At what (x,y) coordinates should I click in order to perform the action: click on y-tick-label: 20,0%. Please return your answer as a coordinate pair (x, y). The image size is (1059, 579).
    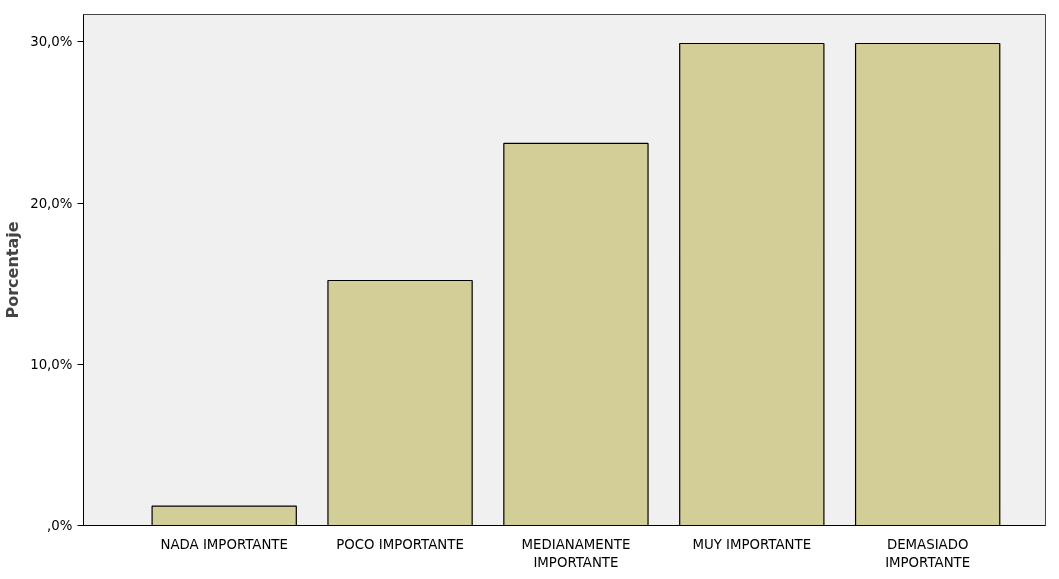
    Looking at the image, I should click on (51, 203).